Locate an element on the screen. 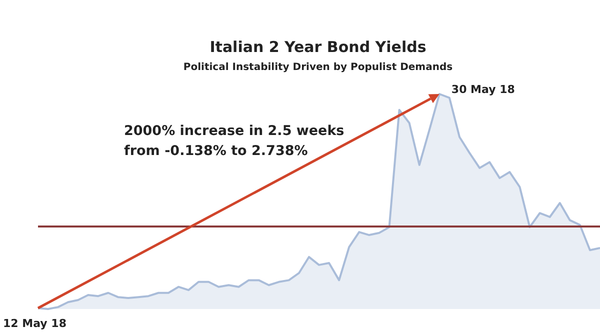 This screenshot has width=600, height=335. text: 12 May 18 is located at coordinates (34, 323).